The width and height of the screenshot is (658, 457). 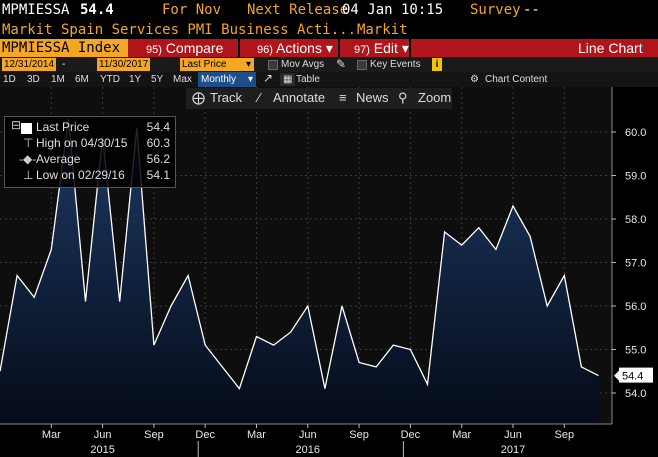 What do you see at coordinates (90, 159) in the screenshot?
I see `legend-average: -◆- Average 56.2` at bounding box center [90, 159].